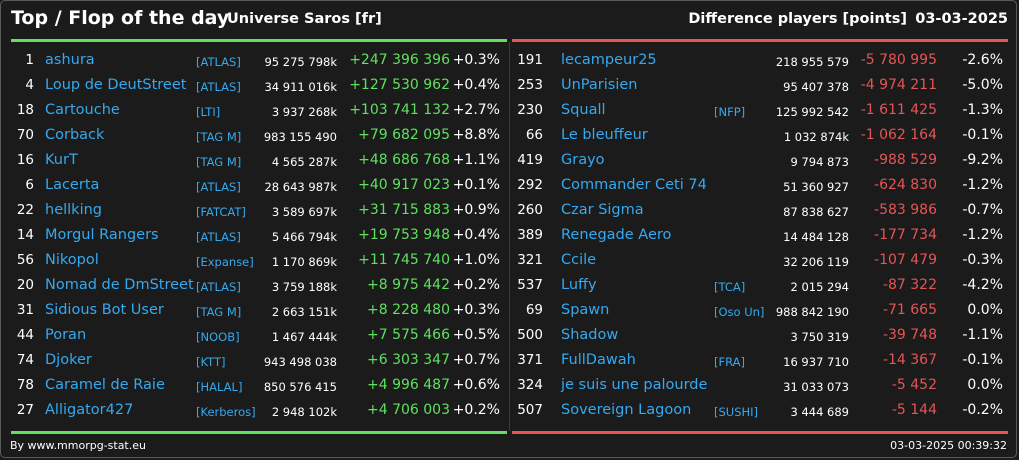  What do you see at coordinates (816, 87) in the screenshot?
I see `player-points: 95 407 378` at bounding box center [816, 87].